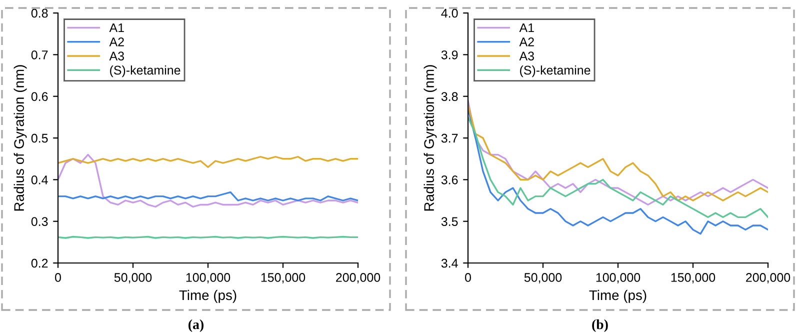 This screenshot has height=336, width=798. What do you see at coordinates (39, 221) in the screenshot?
I see `y-tick-label: 0.3` at bounding box center [39, 221].